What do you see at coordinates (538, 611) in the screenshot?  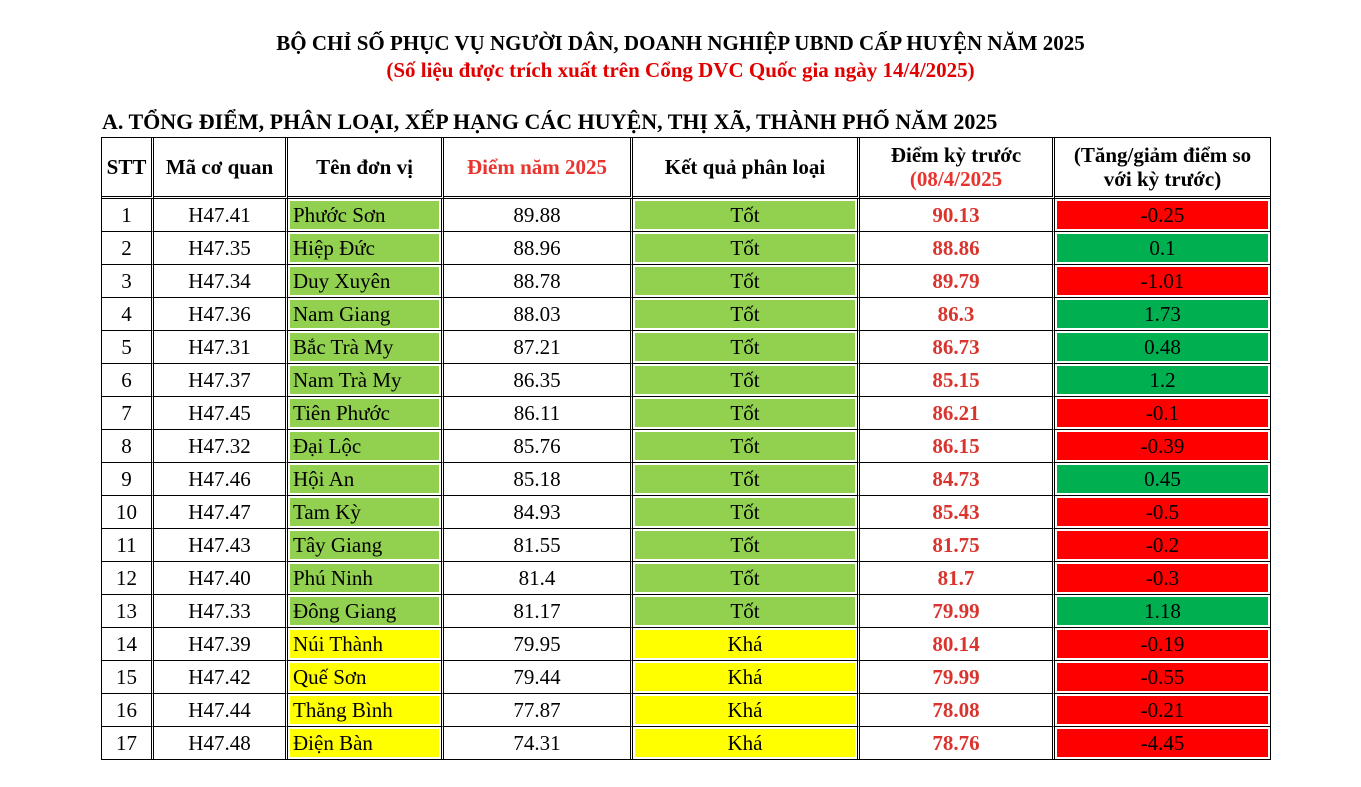 I see `score-cell: 81.17` at bounding box center [538, 611].